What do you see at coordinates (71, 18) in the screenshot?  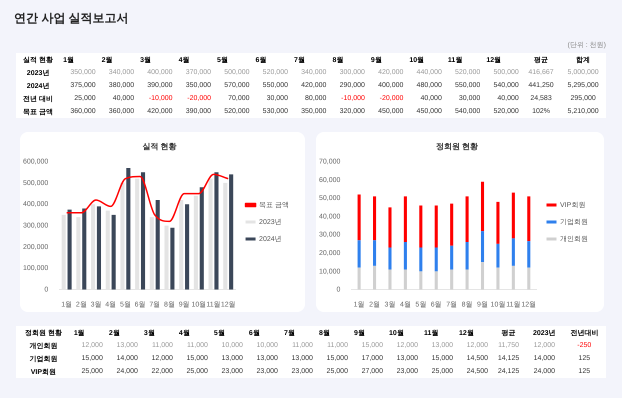 I see `chart-title: 연간 사업 실적보고서` at bounding box center [71, 18].